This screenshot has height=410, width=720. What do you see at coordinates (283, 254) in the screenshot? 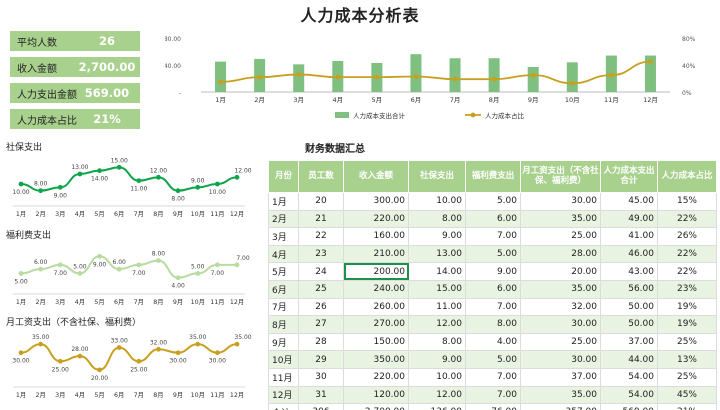
I see `table-cell: 4月` at bounding box center [283, 254].